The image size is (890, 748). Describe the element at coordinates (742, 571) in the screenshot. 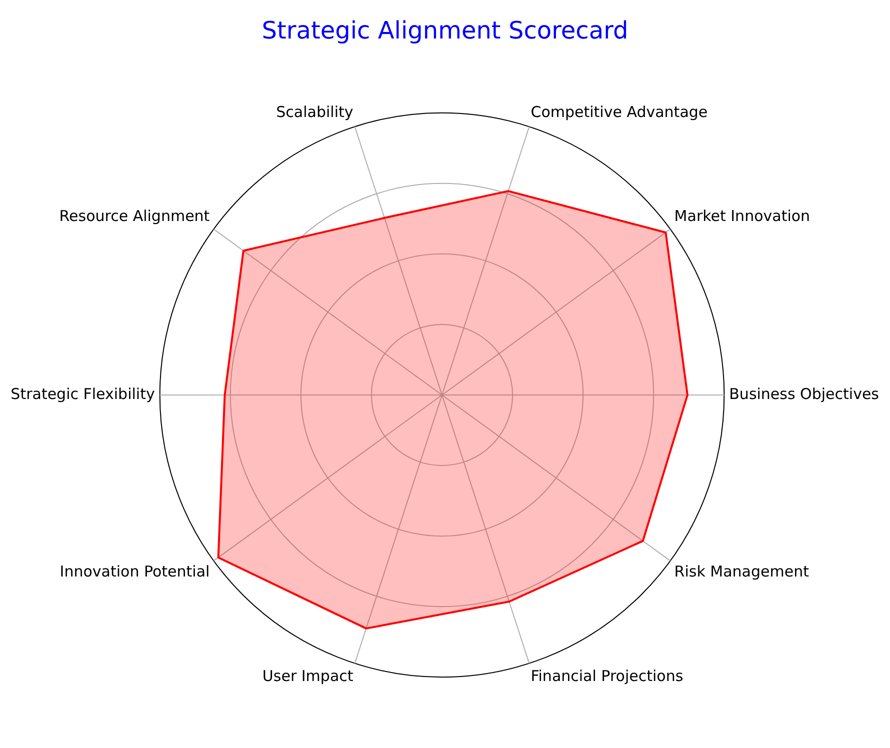

I see `spoke-label: Risk Management` at that location.